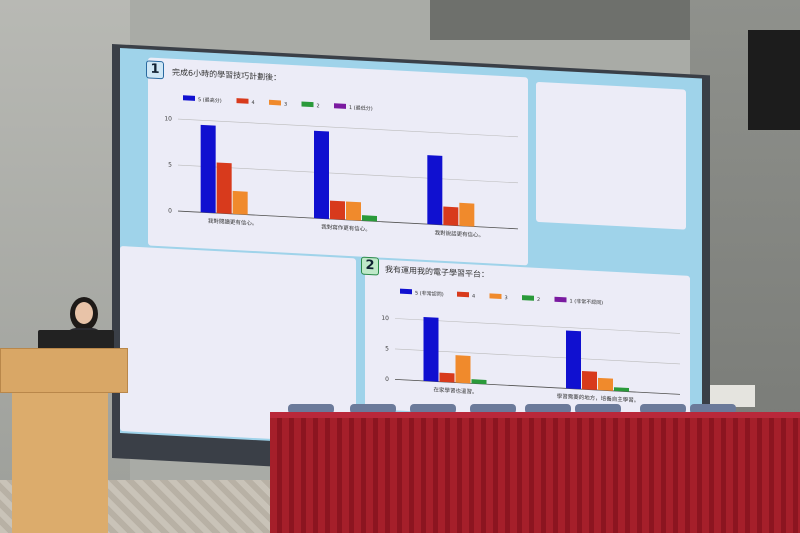 This screenshot has height=533, width=800. Describe the element at coordinates (60, 463) in the screenshot. I see `podium` at that location.